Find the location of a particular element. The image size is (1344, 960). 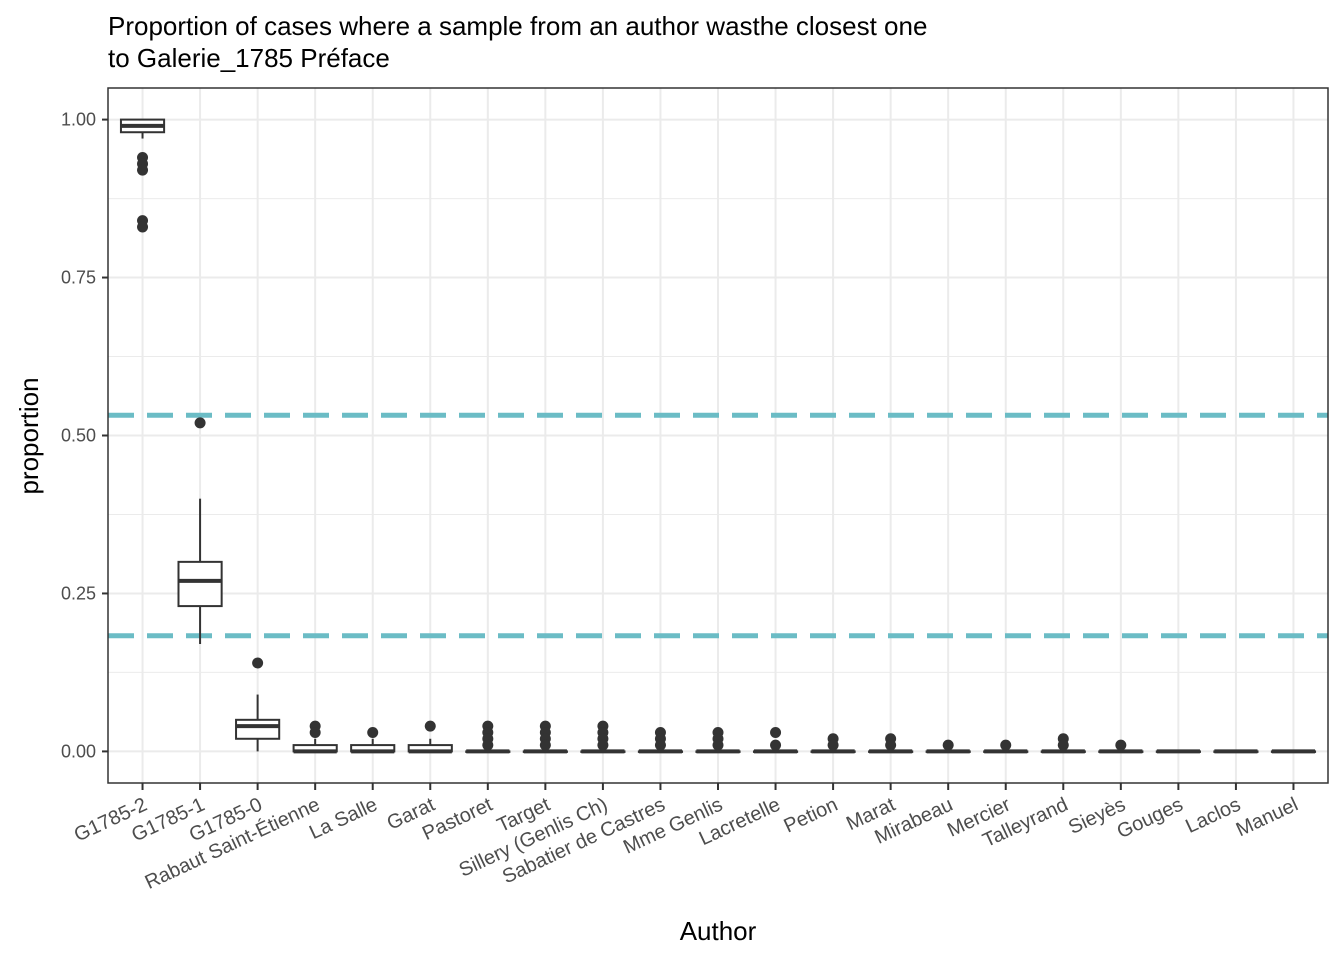

box-laclos is located at coordinates (1236, 751).